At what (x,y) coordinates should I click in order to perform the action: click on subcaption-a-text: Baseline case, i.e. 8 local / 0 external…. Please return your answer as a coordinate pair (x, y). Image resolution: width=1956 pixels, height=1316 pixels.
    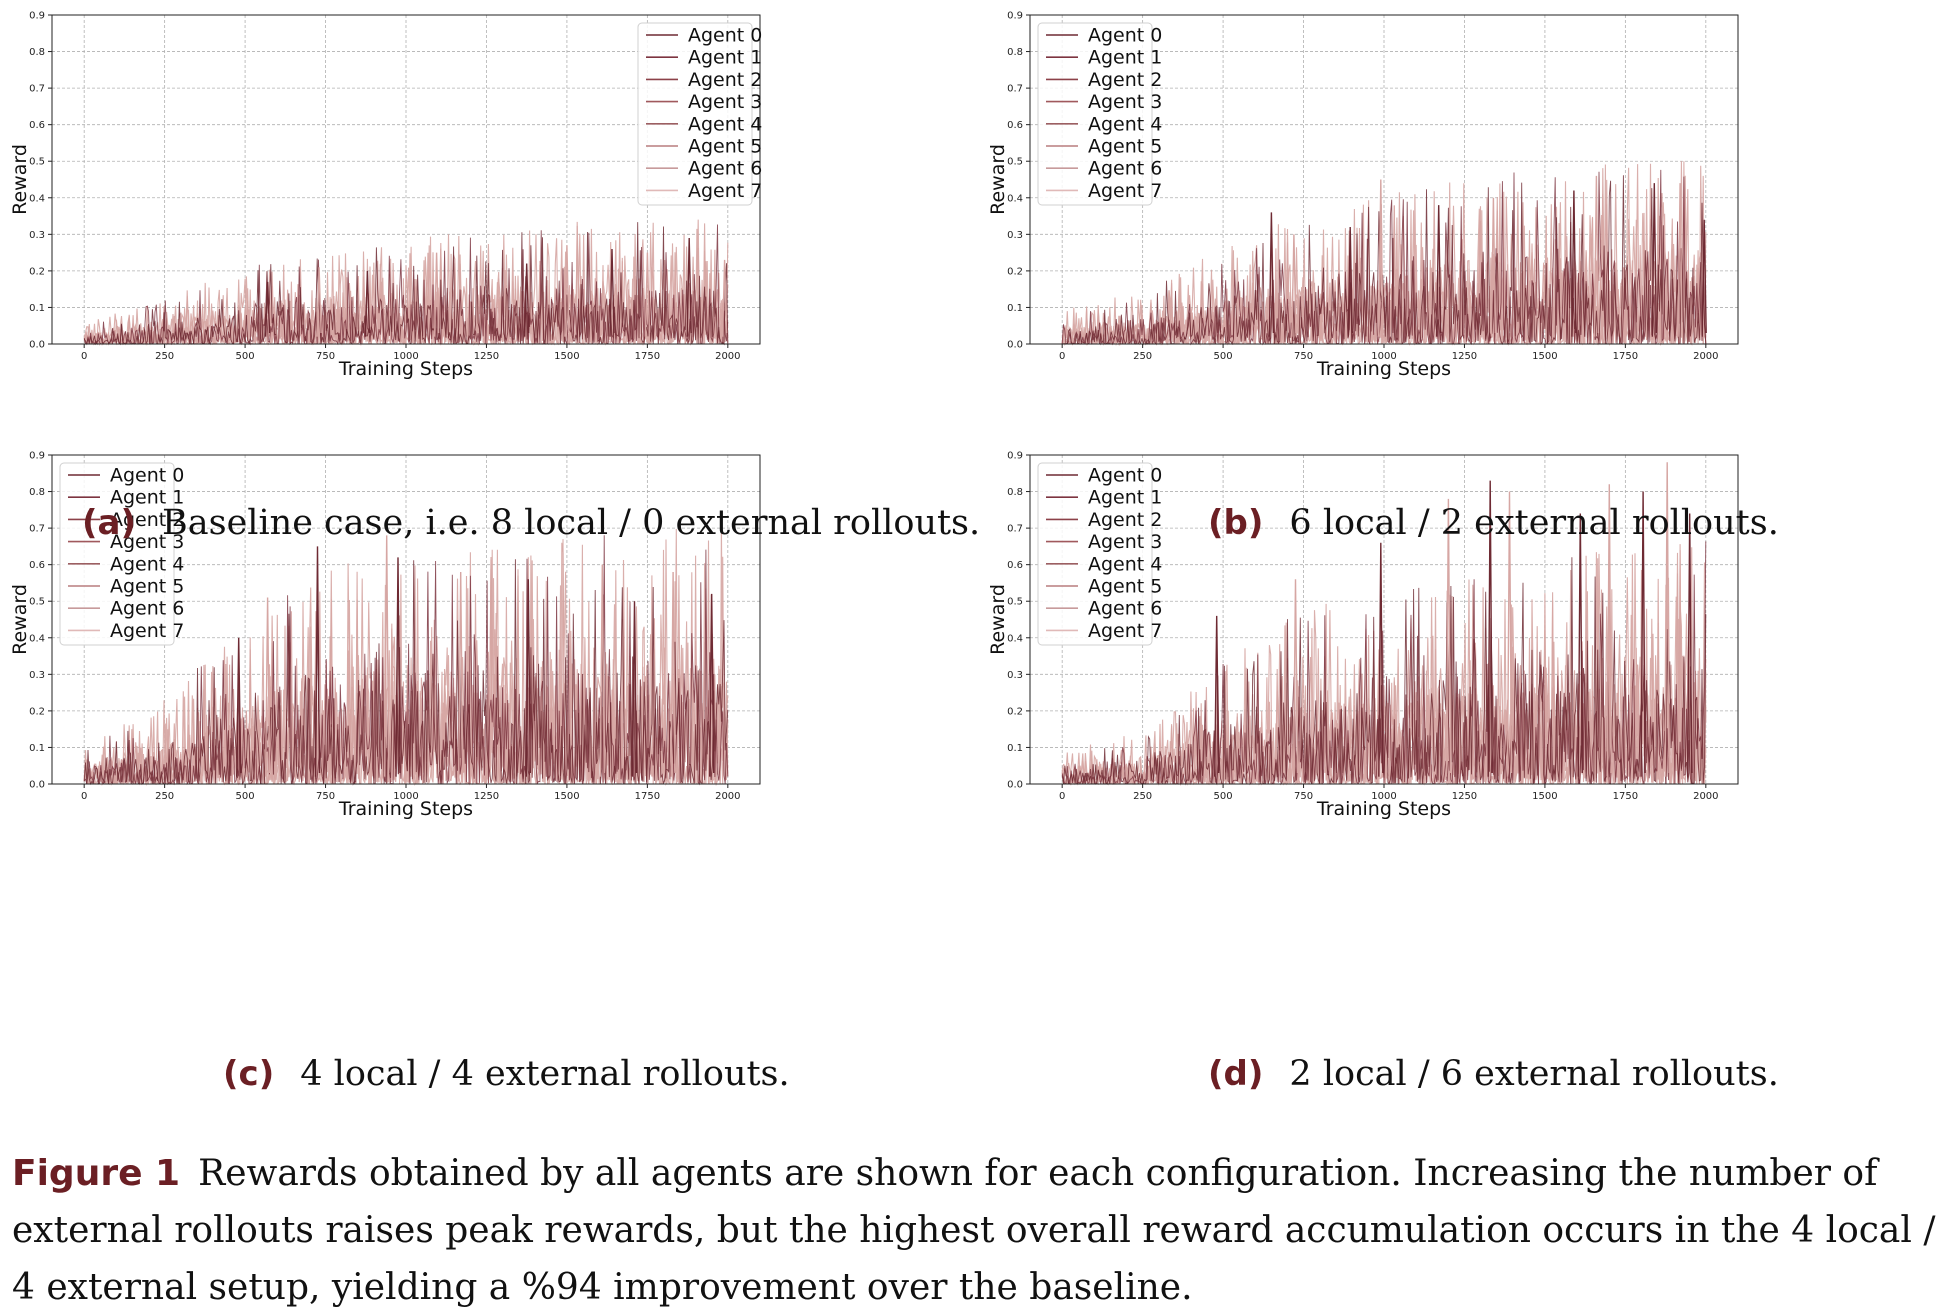
    Looking at the image, I should click on (571, 523).